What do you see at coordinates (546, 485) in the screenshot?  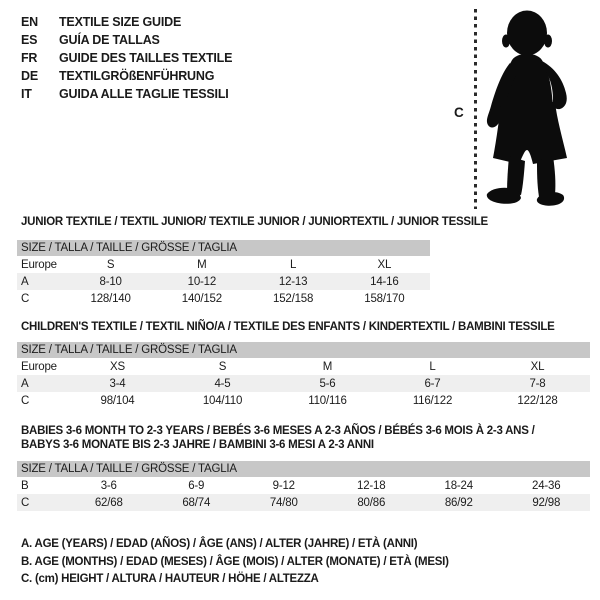 I see `age-cell: 24-36` at bounding box center [546, 485].